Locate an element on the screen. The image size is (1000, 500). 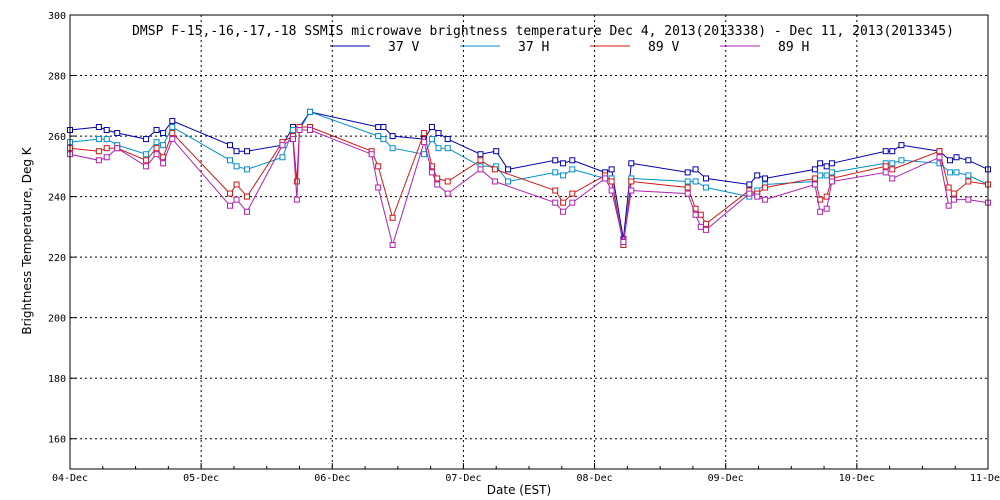
y-tick-label: 260 is located at coordinates (57, 137).